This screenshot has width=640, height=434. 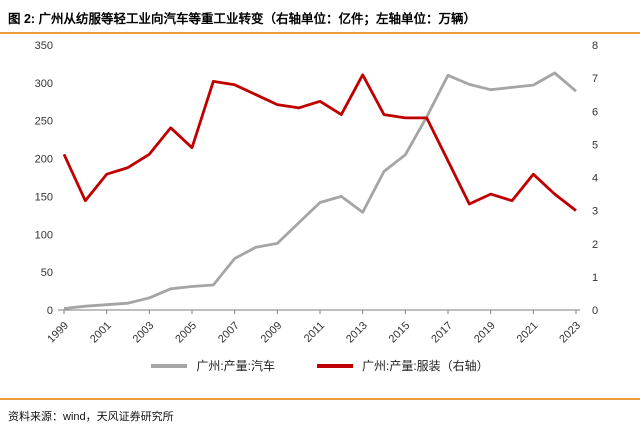 I want to click on chart-legend: 广州:产量:汽车 广州:产量:服装（右轴）, so click(x=320, y=365).